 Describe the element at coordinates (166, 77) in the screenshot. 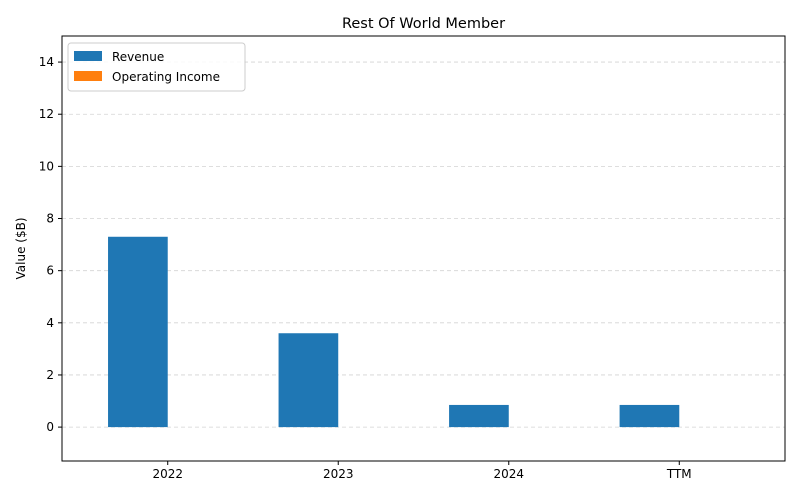

I see `legend-label: Operating Income` at that location.